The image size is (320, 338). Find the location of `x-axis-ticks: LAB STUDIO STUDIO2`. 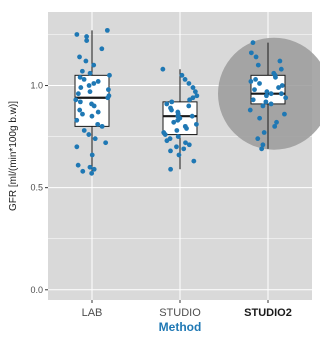

x-axis-ticks: LAB STUDIO STUDIO2 is located at coordinates (187, 309).